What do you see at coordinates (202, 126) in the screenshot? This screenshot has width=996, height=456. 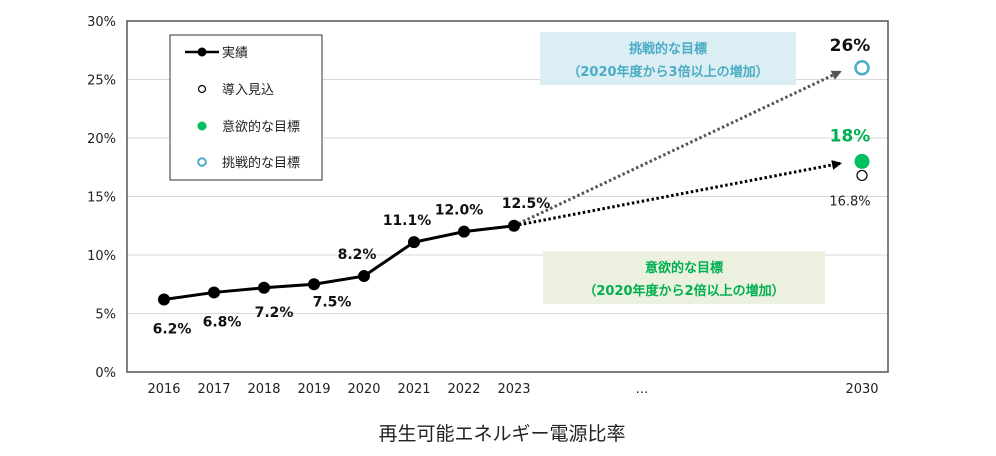 I see `legend-ambitious-marker-icon` at bounding box center [202, 126].